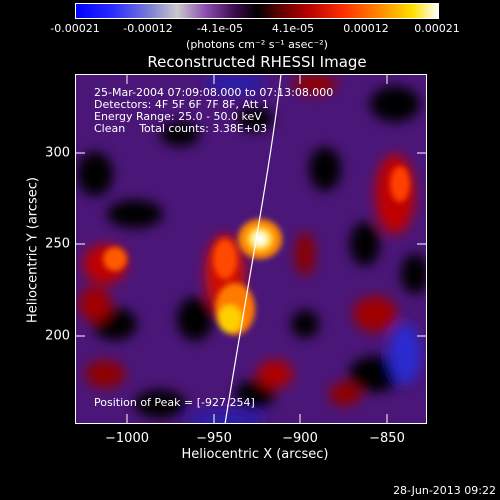  What do you see at coordinates (75, 28) in the screenshot?
I see `colorbar-tick: -0.00021` at bounding box center [75, 28].